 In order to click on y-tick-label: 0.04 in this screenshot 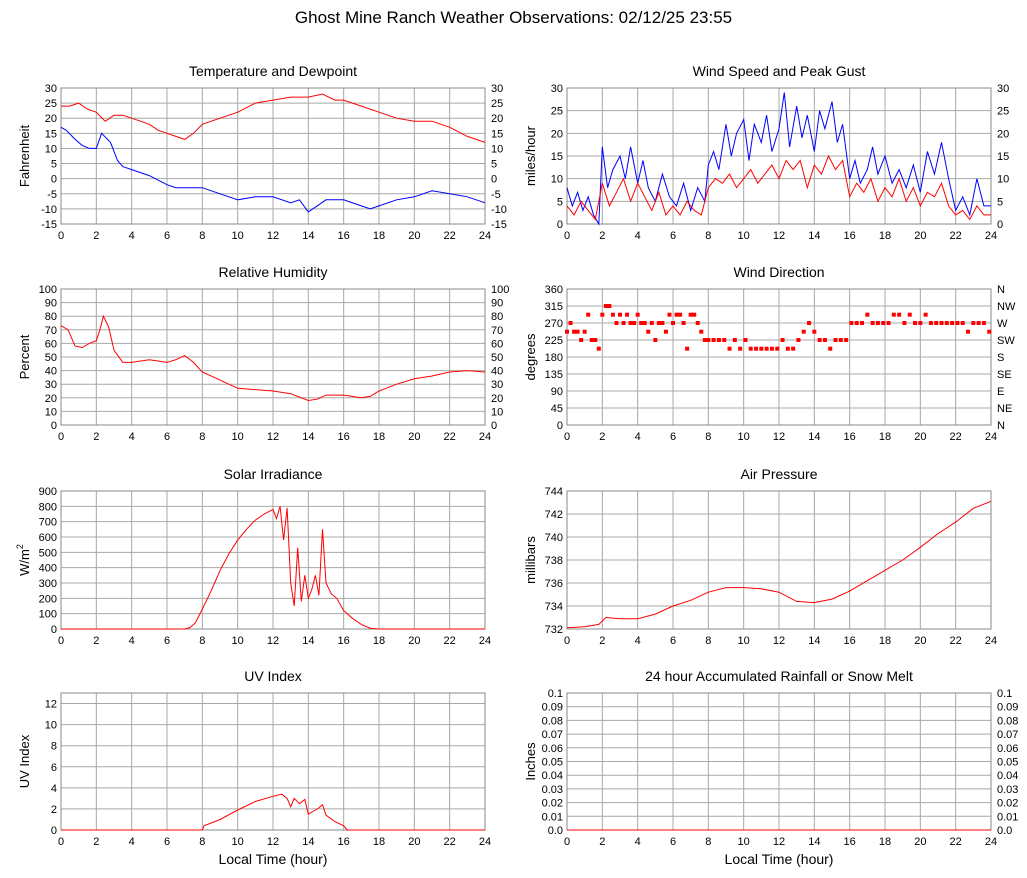, I will do `click(552, 776)`.